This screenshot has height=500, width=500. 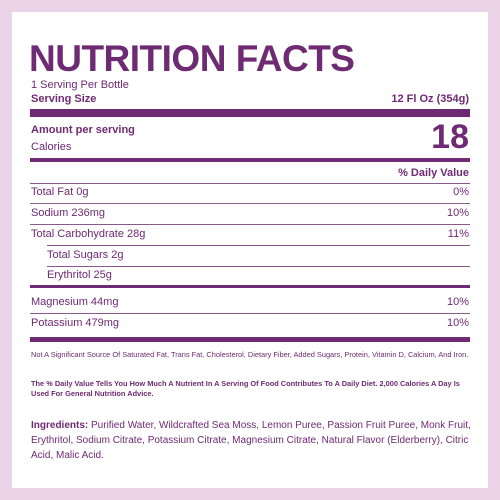 I want to click on amount-label: Amount per serving, so click(x=83, y=130).